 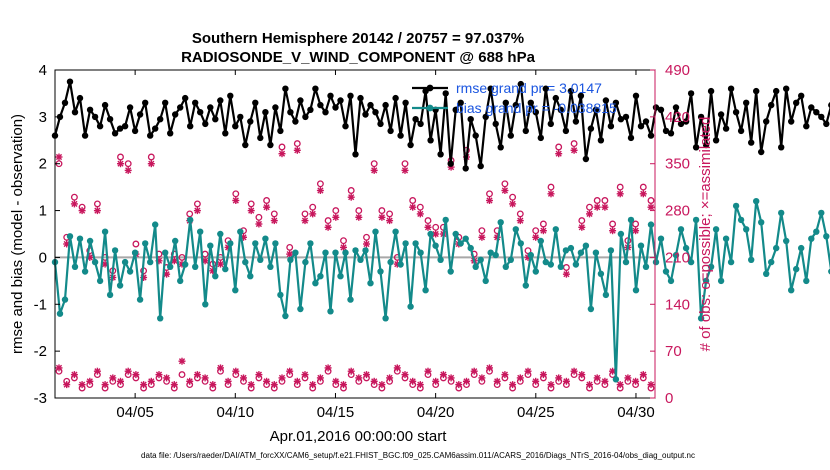 I want to click on y-tick-label: -1, so click(x=40, y=304).